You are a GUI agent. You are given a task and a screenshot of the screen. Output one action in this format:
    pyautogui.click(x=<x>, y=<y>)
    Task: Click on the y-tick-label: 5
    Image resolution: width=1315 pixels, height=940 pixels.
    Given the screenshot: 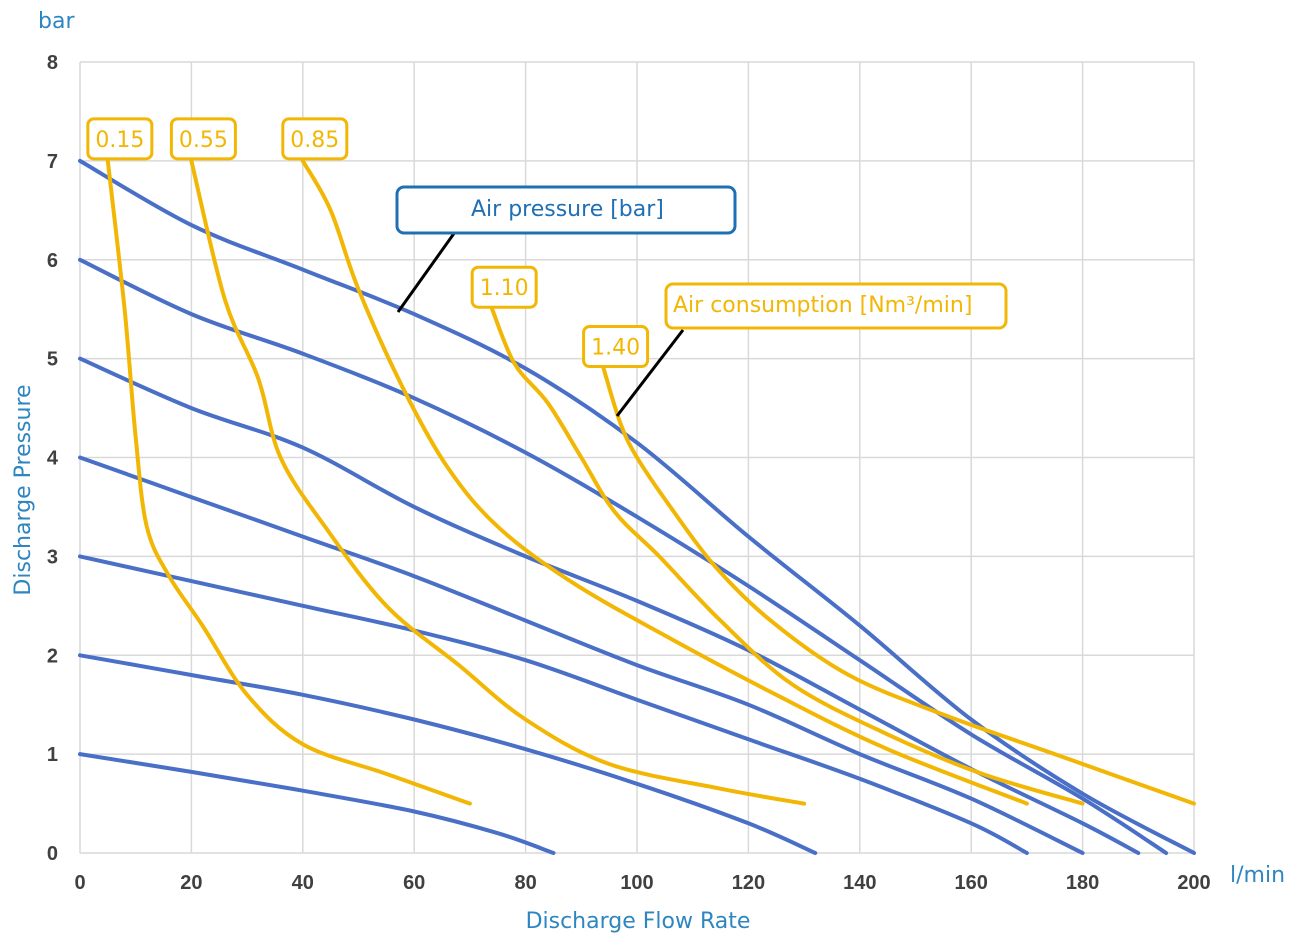 What is the action you would take?
    pyautogui.click(x=52, y=360)
    